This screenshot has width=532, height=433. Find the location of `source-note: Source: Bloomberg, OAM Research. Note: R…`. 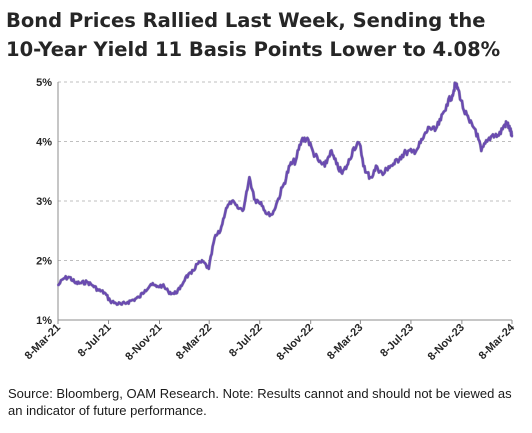

source-note: Source: Bloomberg, OAM Research. Note: R… is located at coordinates (260, 402).